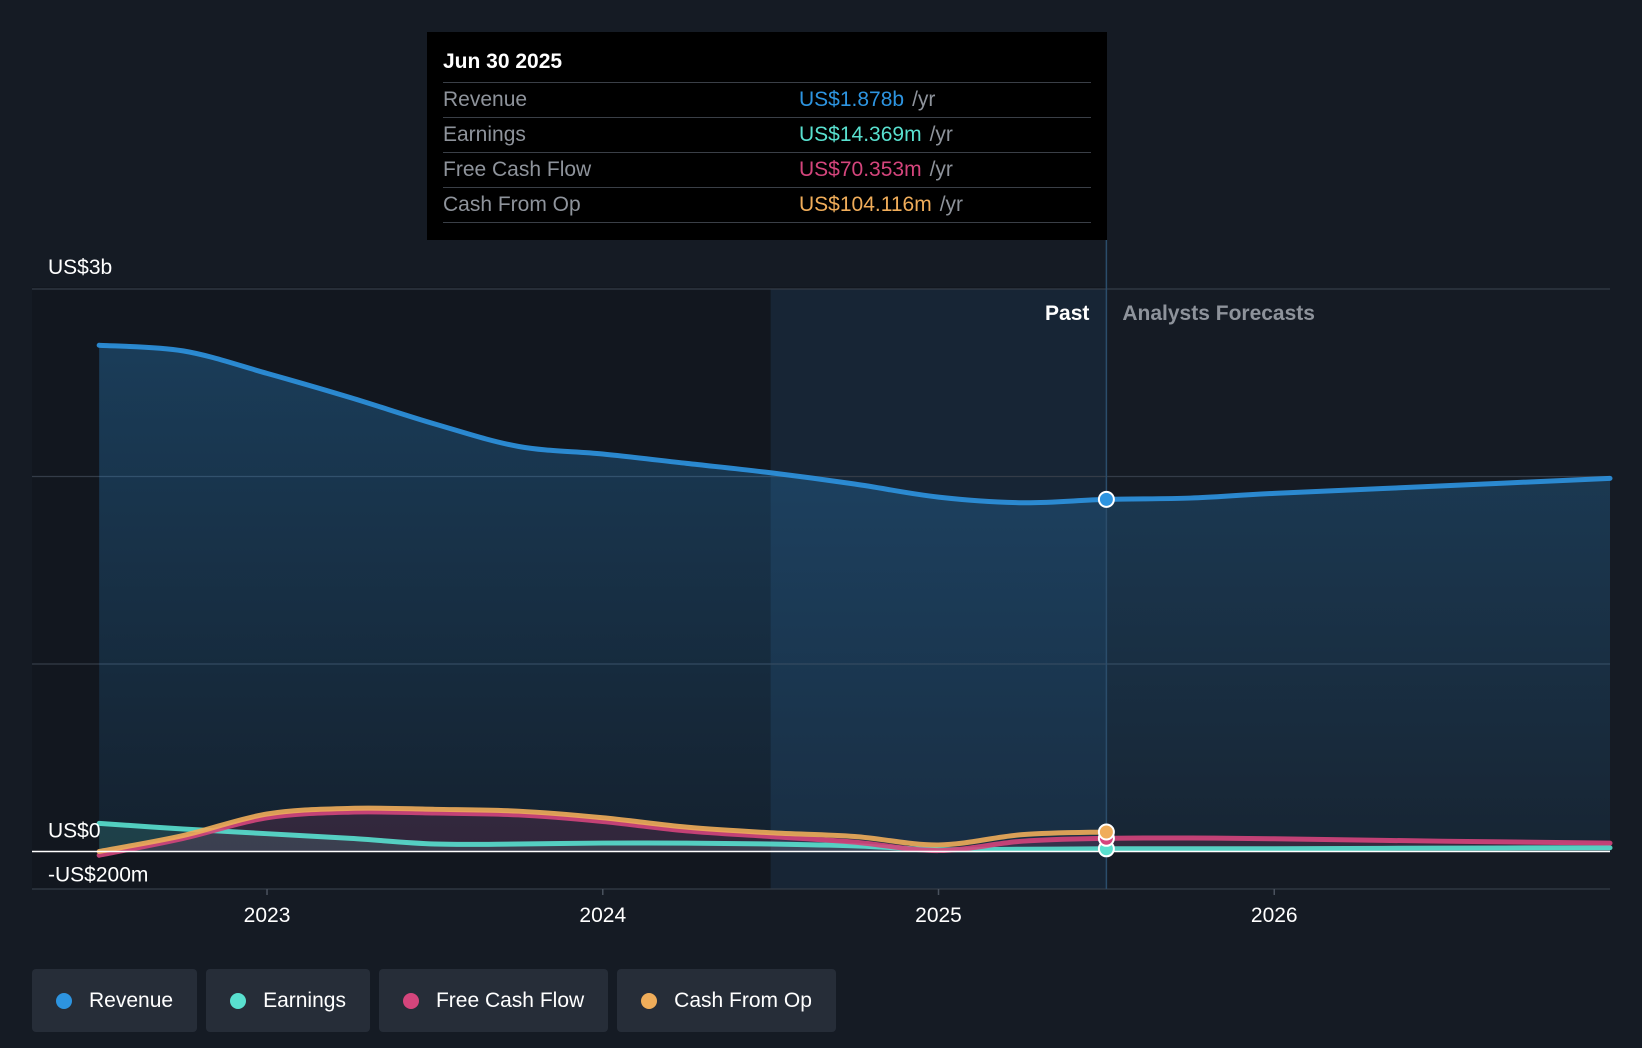 This screenshot has width=1642, height=1048. What do you see at coordinates (1106, 832) in the screenshot?
I see `cash-from-op-marker` at bounding box center [1106, 832].